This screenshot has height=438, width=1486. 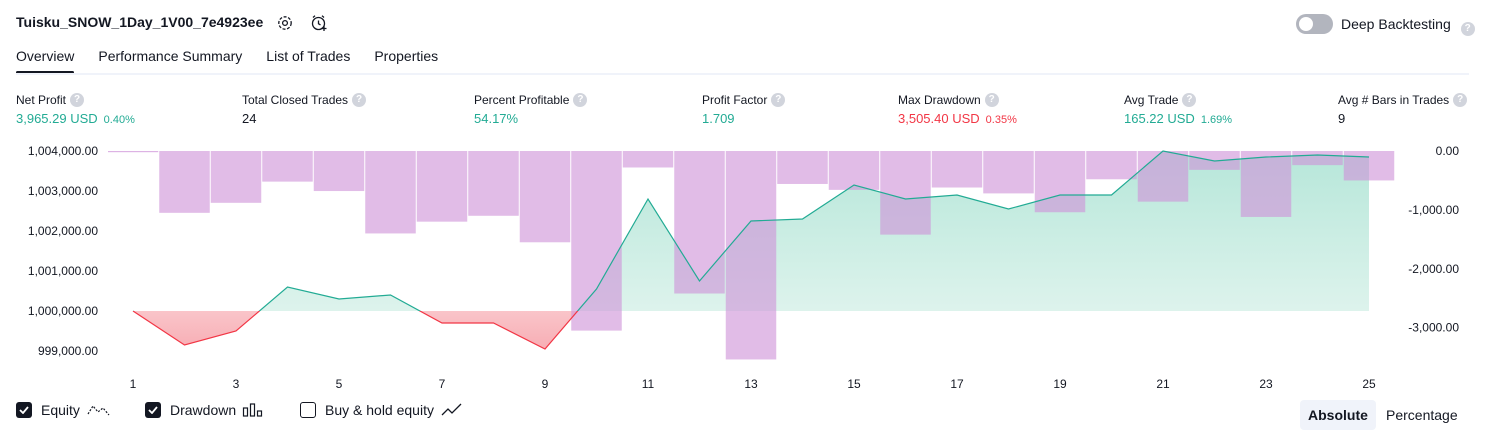 I want to click on metric-label: Total Closed Trades, so click(x=295, y=100).